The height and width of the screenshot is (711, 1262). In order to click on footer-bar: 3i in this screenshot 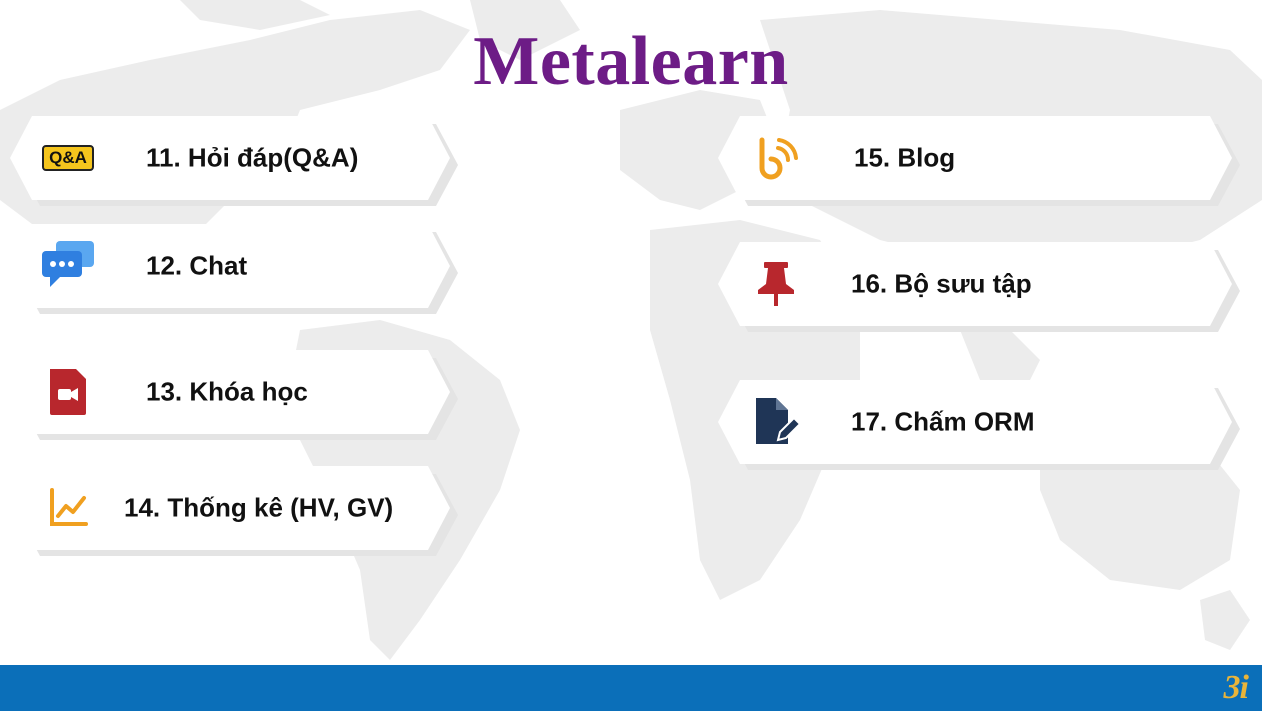, I will do `click(631, 688)`.